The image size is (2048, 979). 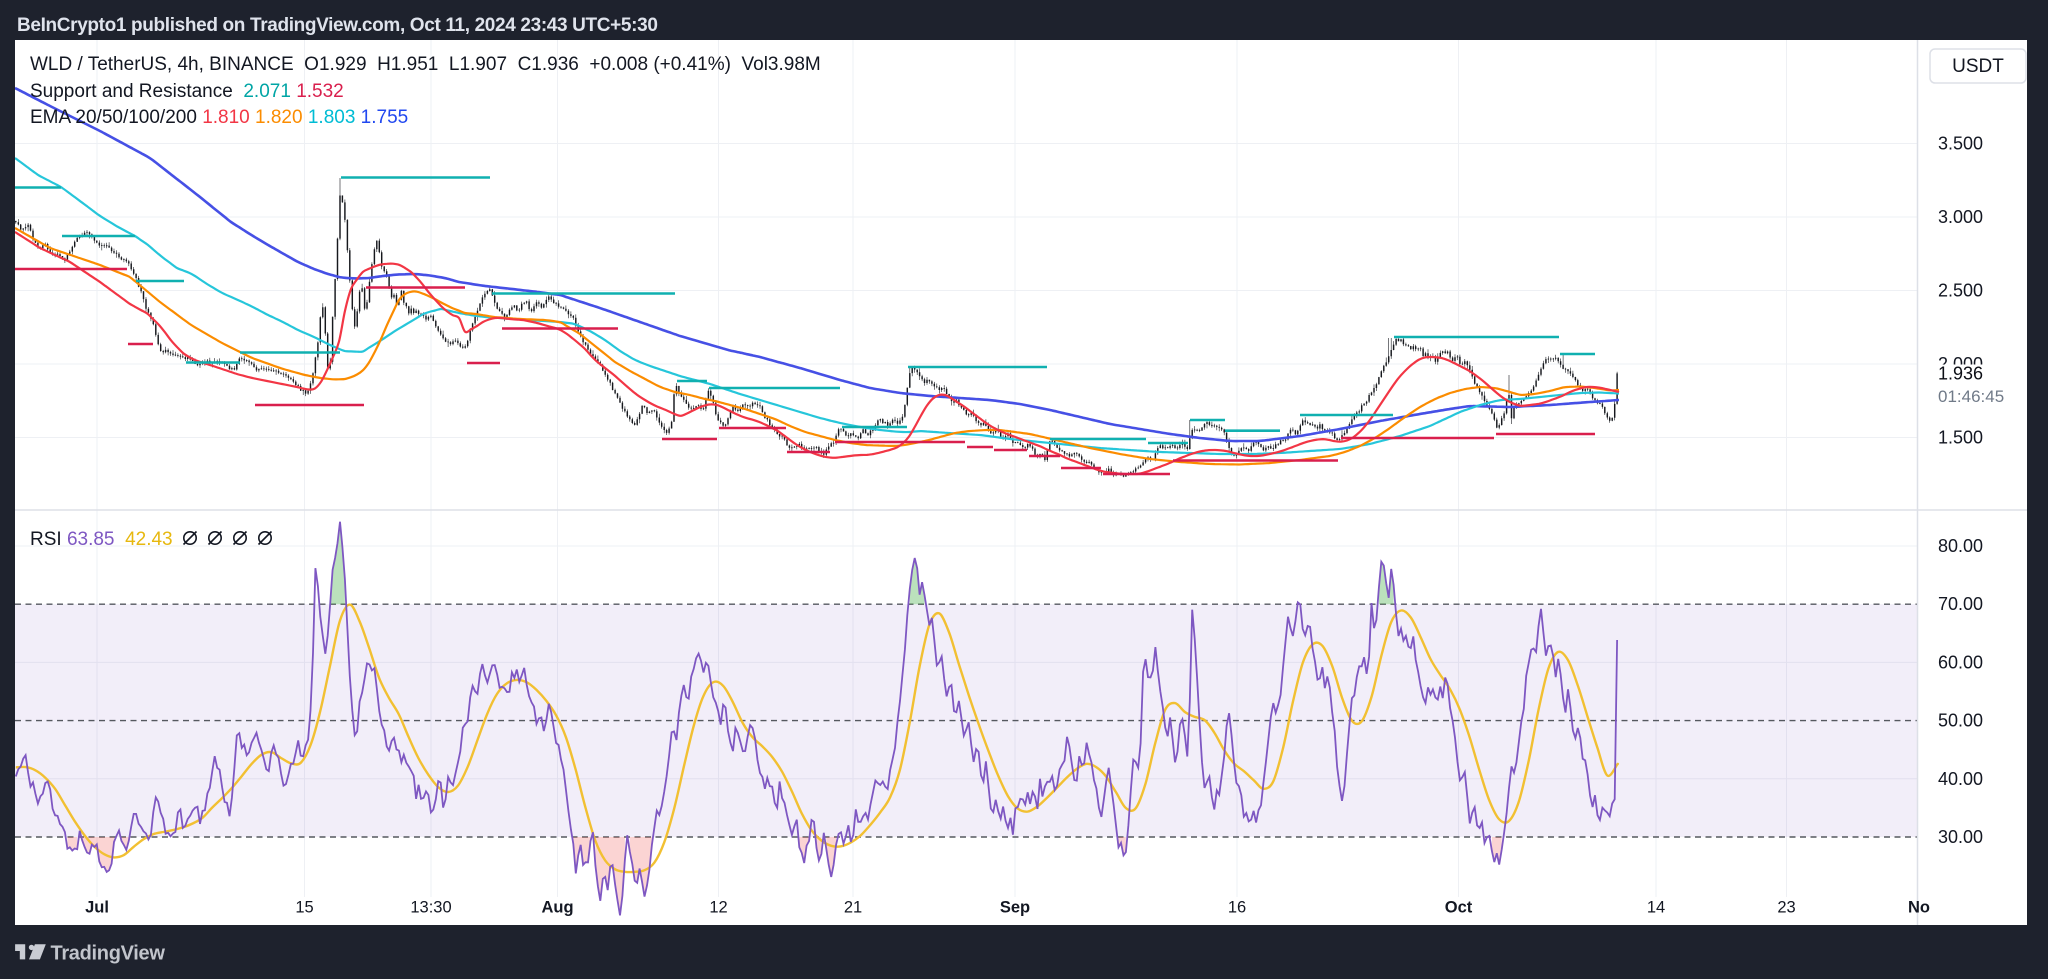 I want to click on svg-text: 30.00, so click(x=1960, y=837).